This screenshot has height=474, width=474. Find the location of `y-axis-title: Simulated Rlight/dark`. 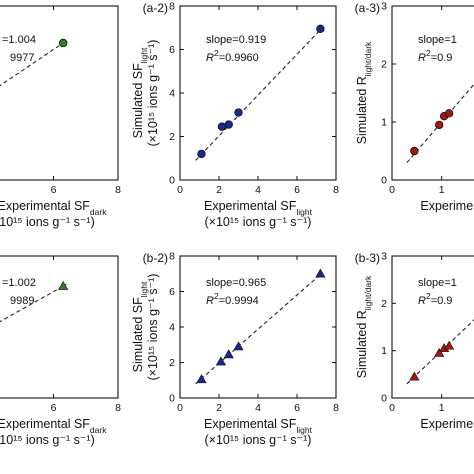

y-axis-title: Simulated Rlight/dark is located at coordinates (364, 326).